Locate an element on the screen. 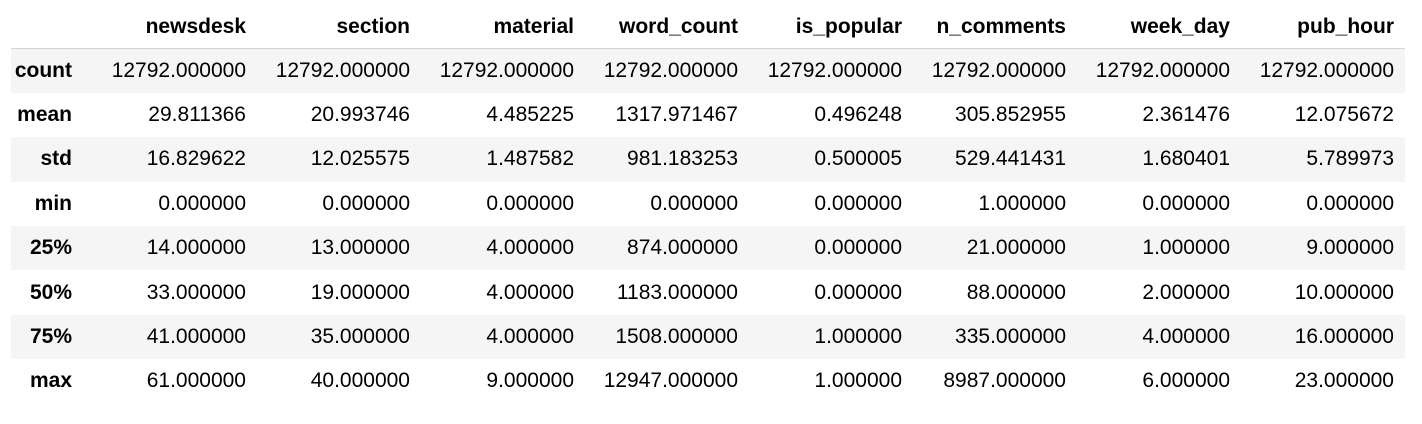 The height and width of the screenshot is (424, 1422). table-cell: 305.852955 is located at coordinates (1010, 115).